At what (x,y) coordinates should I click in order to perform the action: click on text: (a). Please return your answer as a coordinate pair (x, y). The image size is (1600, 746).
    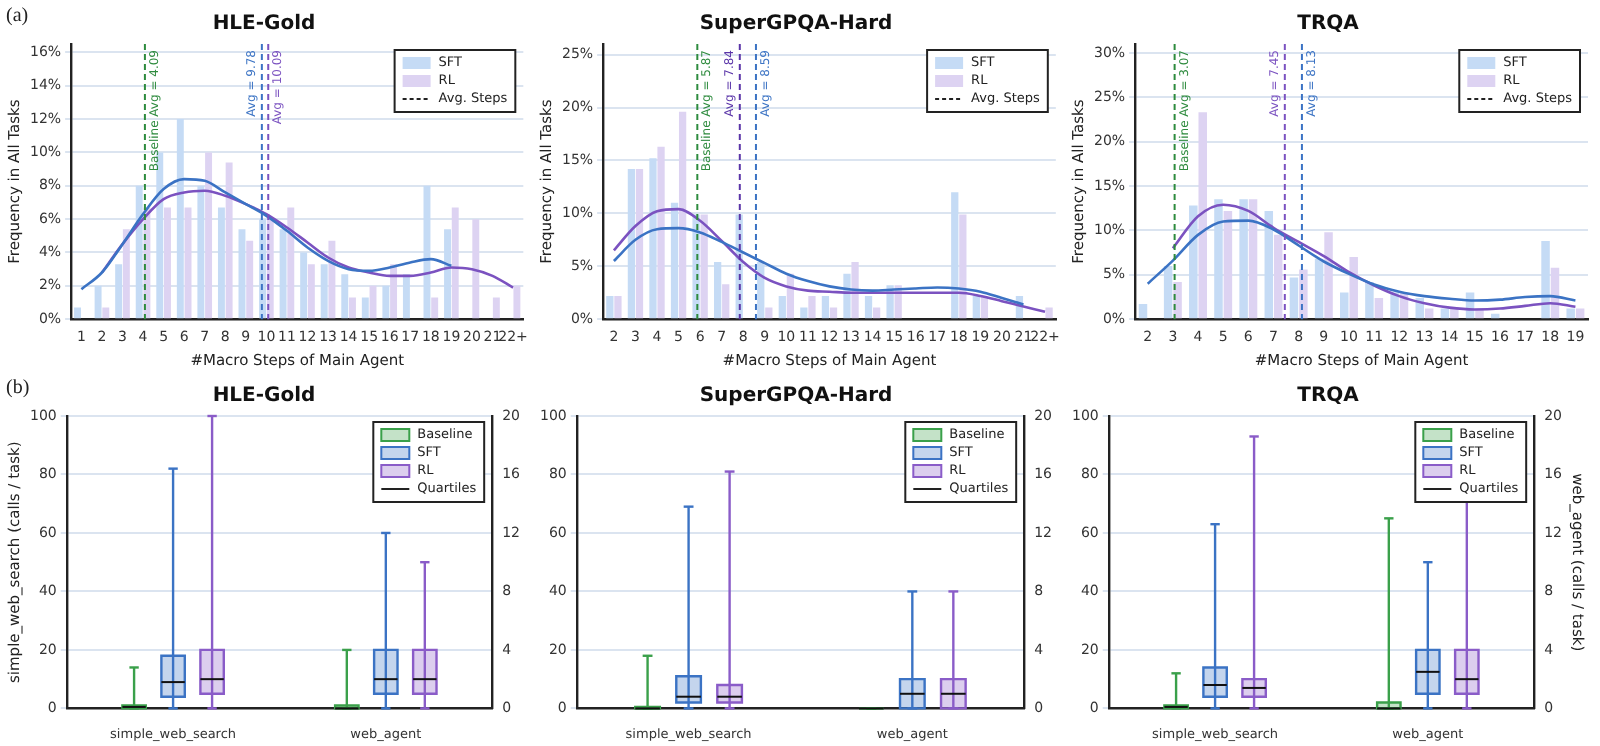
    Looking at the image, I should click on (17, 16).